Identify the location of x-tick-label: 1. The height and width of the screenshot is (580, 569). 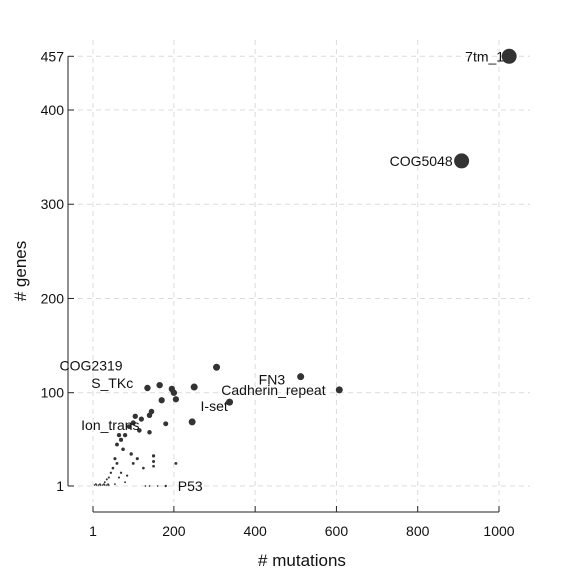
(93, 531).